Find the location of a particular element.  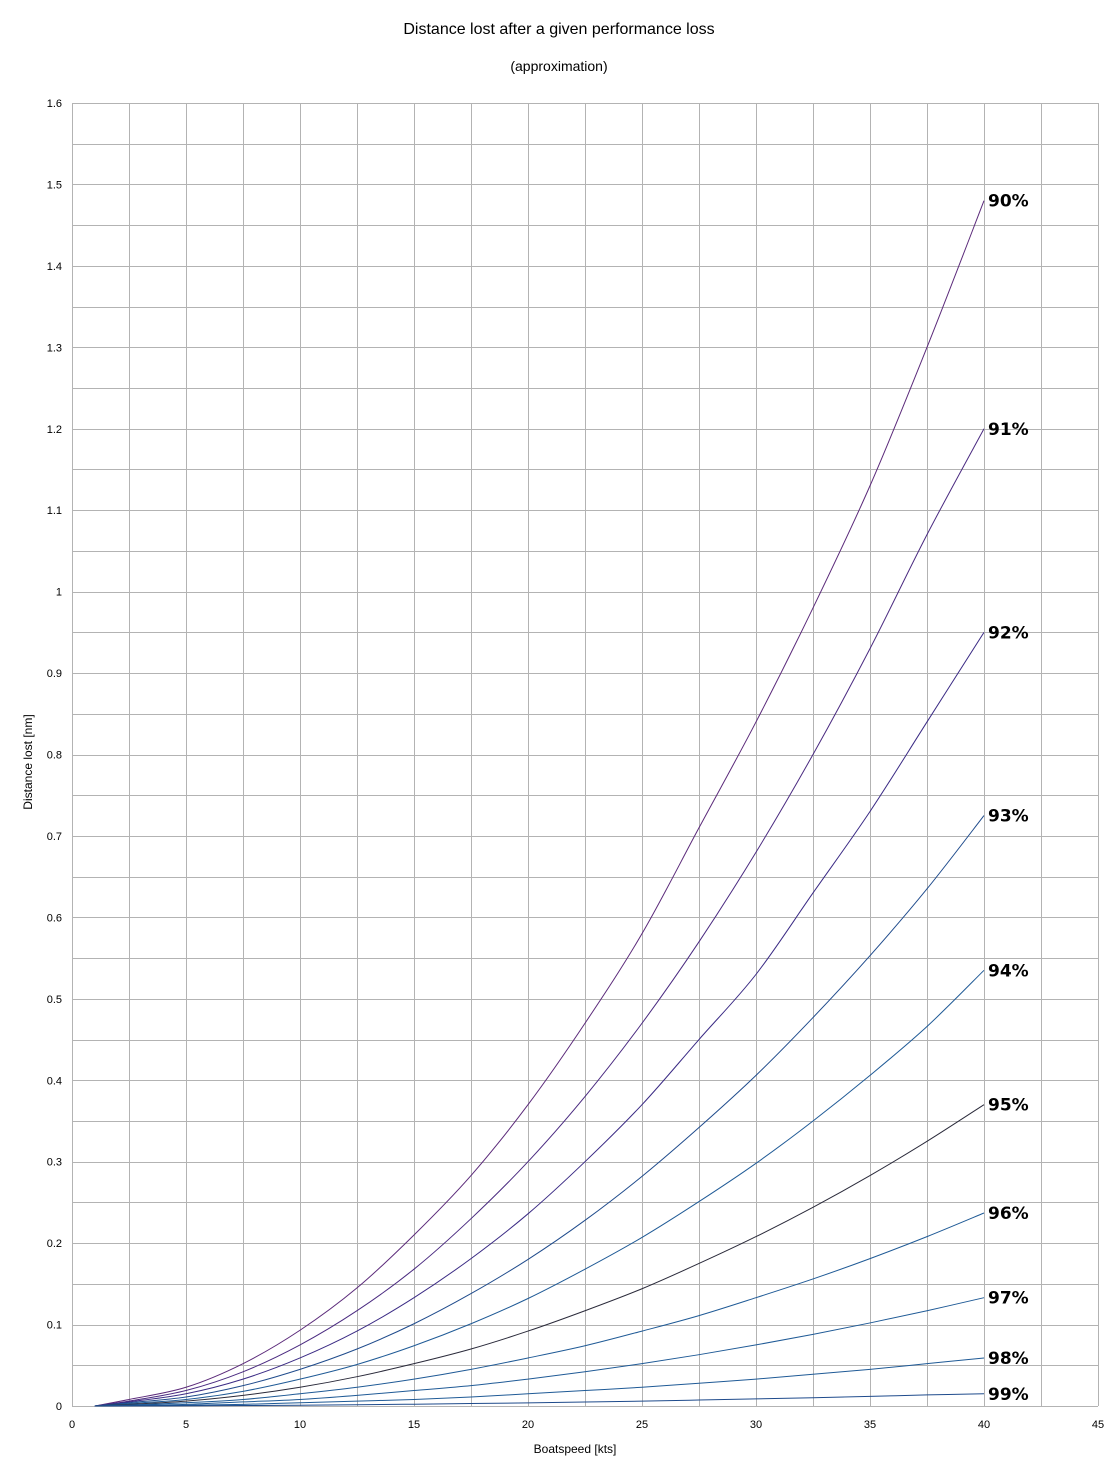

y-axis-label: Distance lost [nm] is located at coordinates (28, 761).